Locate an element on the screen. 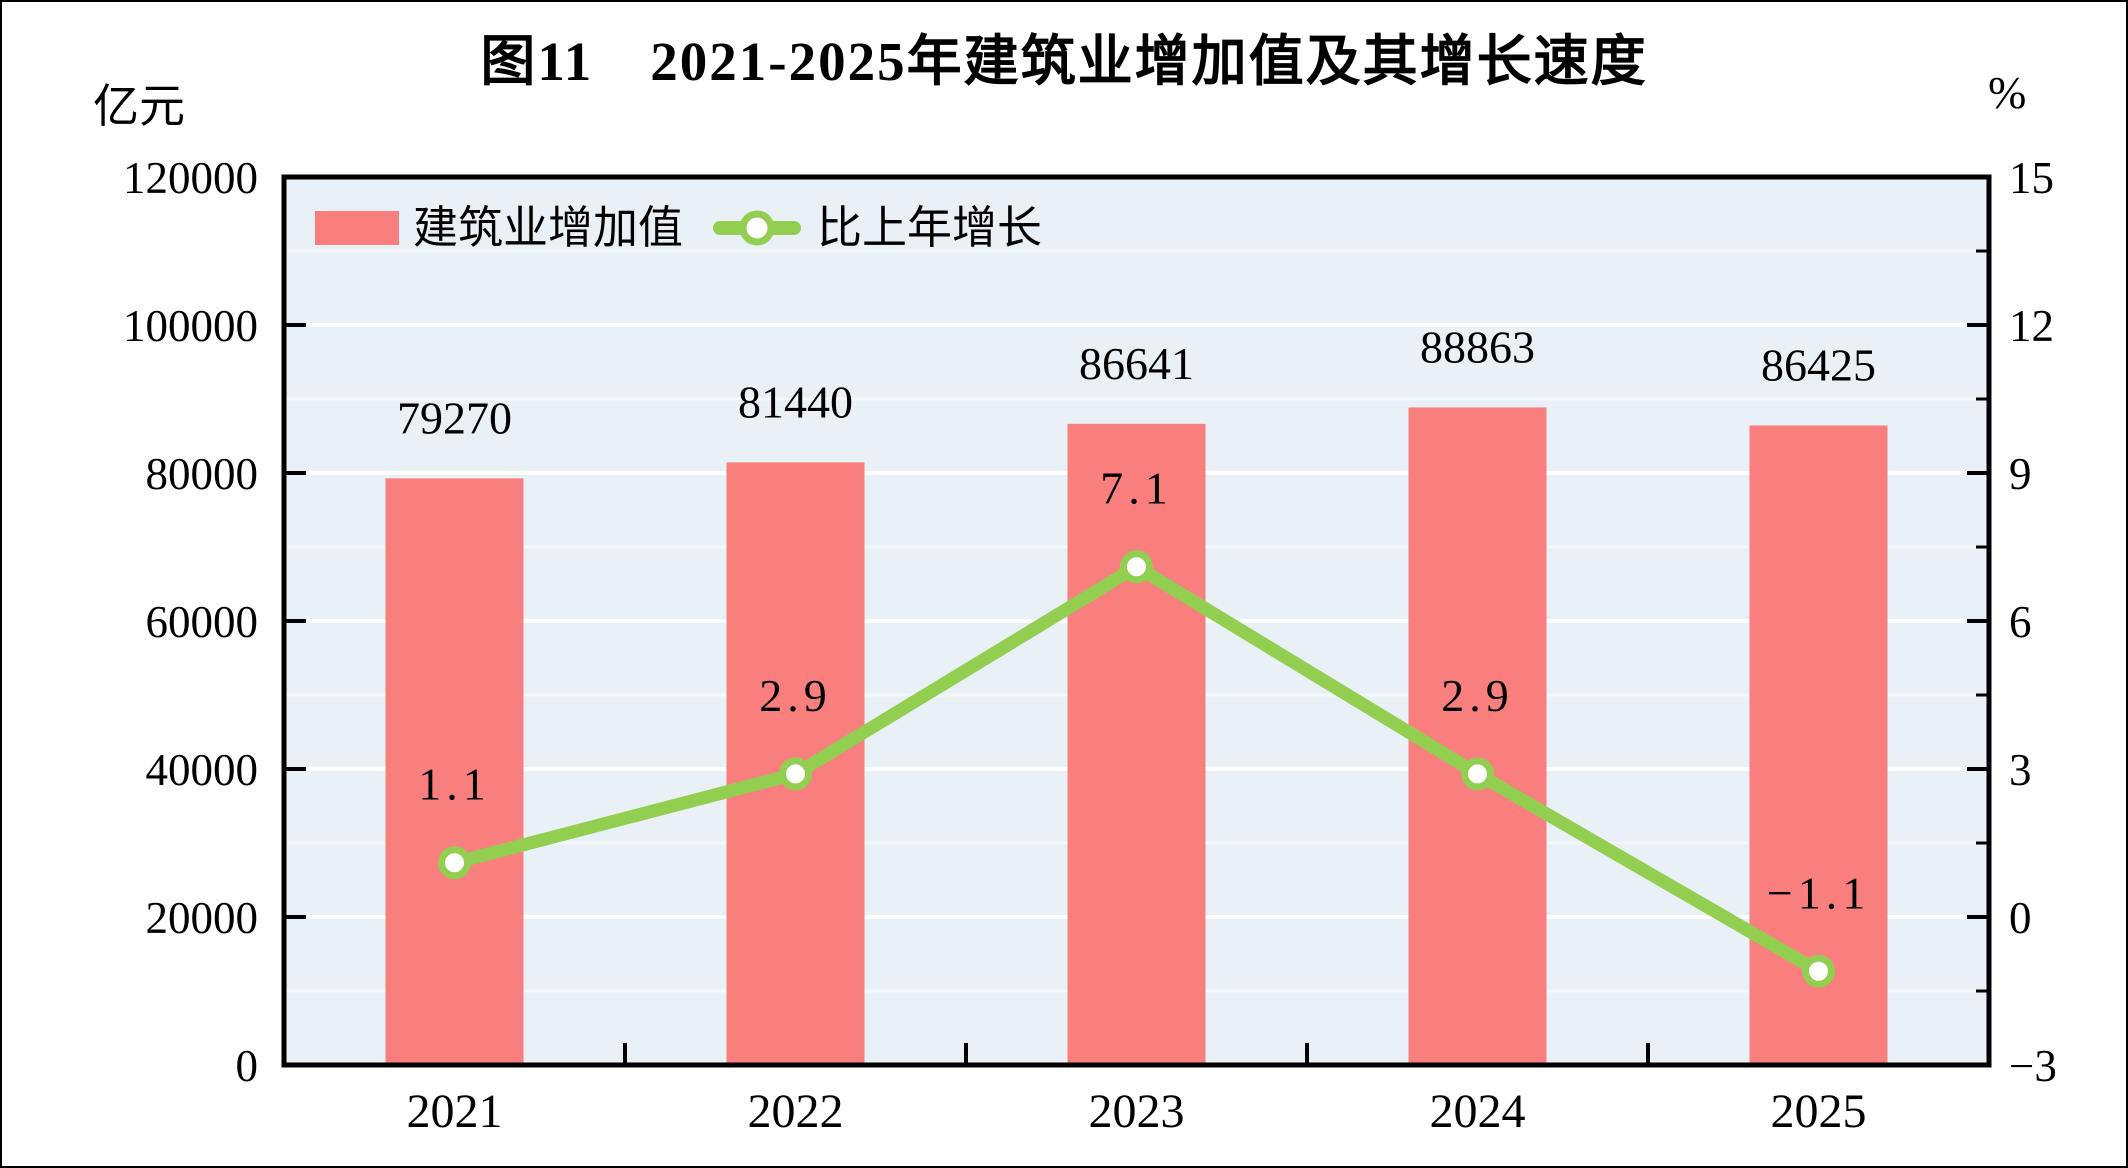  x-axis-label-2023: 2023 is located at coordinates (1137, 1111).